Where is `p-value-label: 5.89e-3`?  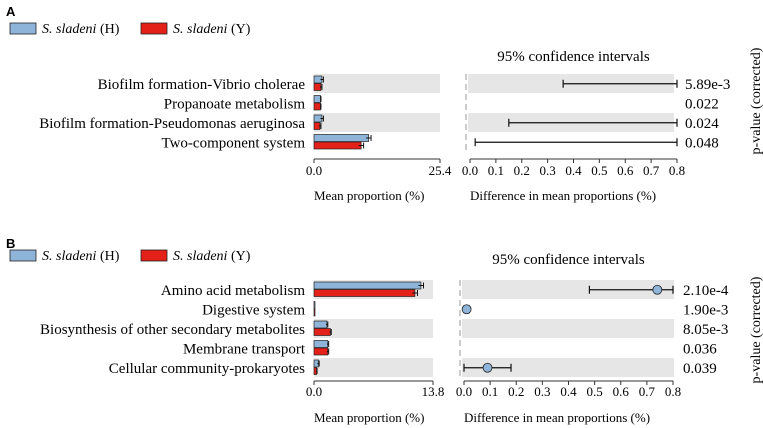 p-value-label: 5.89e-3 is located at coordinates (707, 85).